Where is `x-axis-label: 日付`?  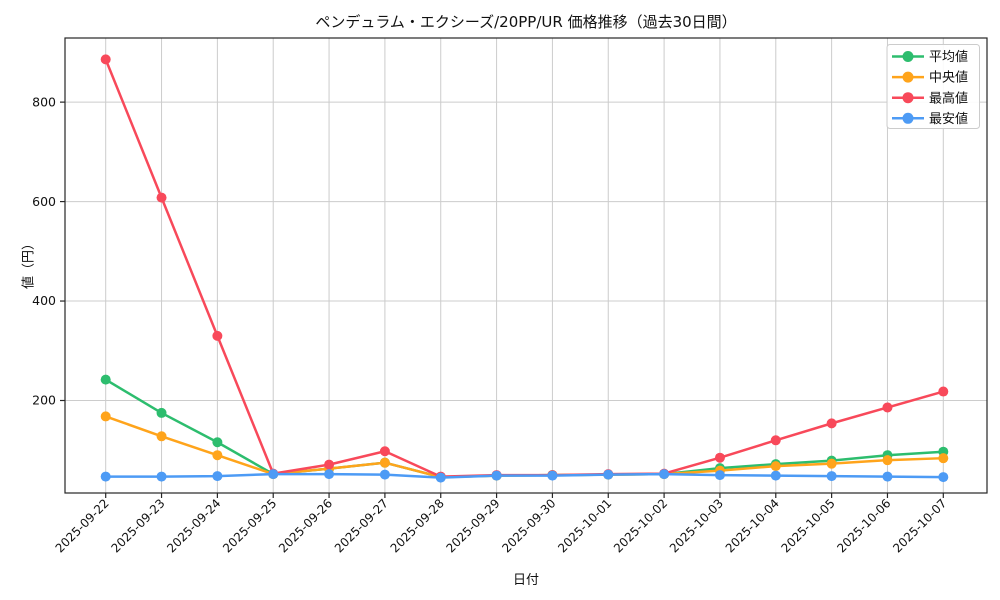 x-axis-label: 日付 is located at coordinates (525, 580).